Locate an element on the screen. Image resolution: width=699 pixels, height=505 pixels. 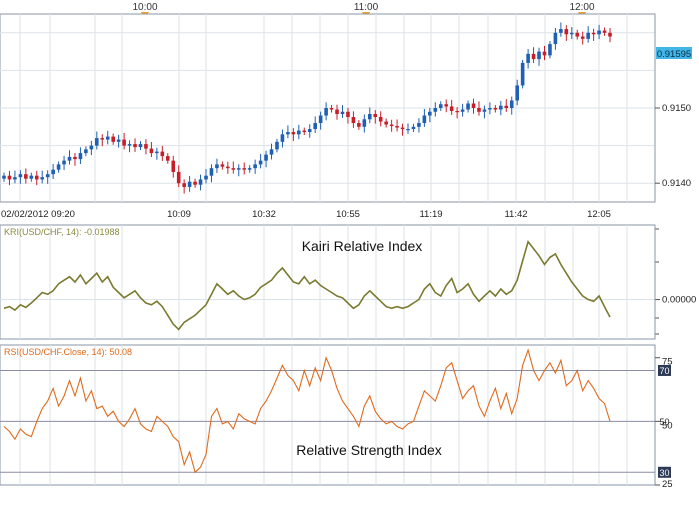
time-marker-label: 10:00 is located at coordinates (144, 7).